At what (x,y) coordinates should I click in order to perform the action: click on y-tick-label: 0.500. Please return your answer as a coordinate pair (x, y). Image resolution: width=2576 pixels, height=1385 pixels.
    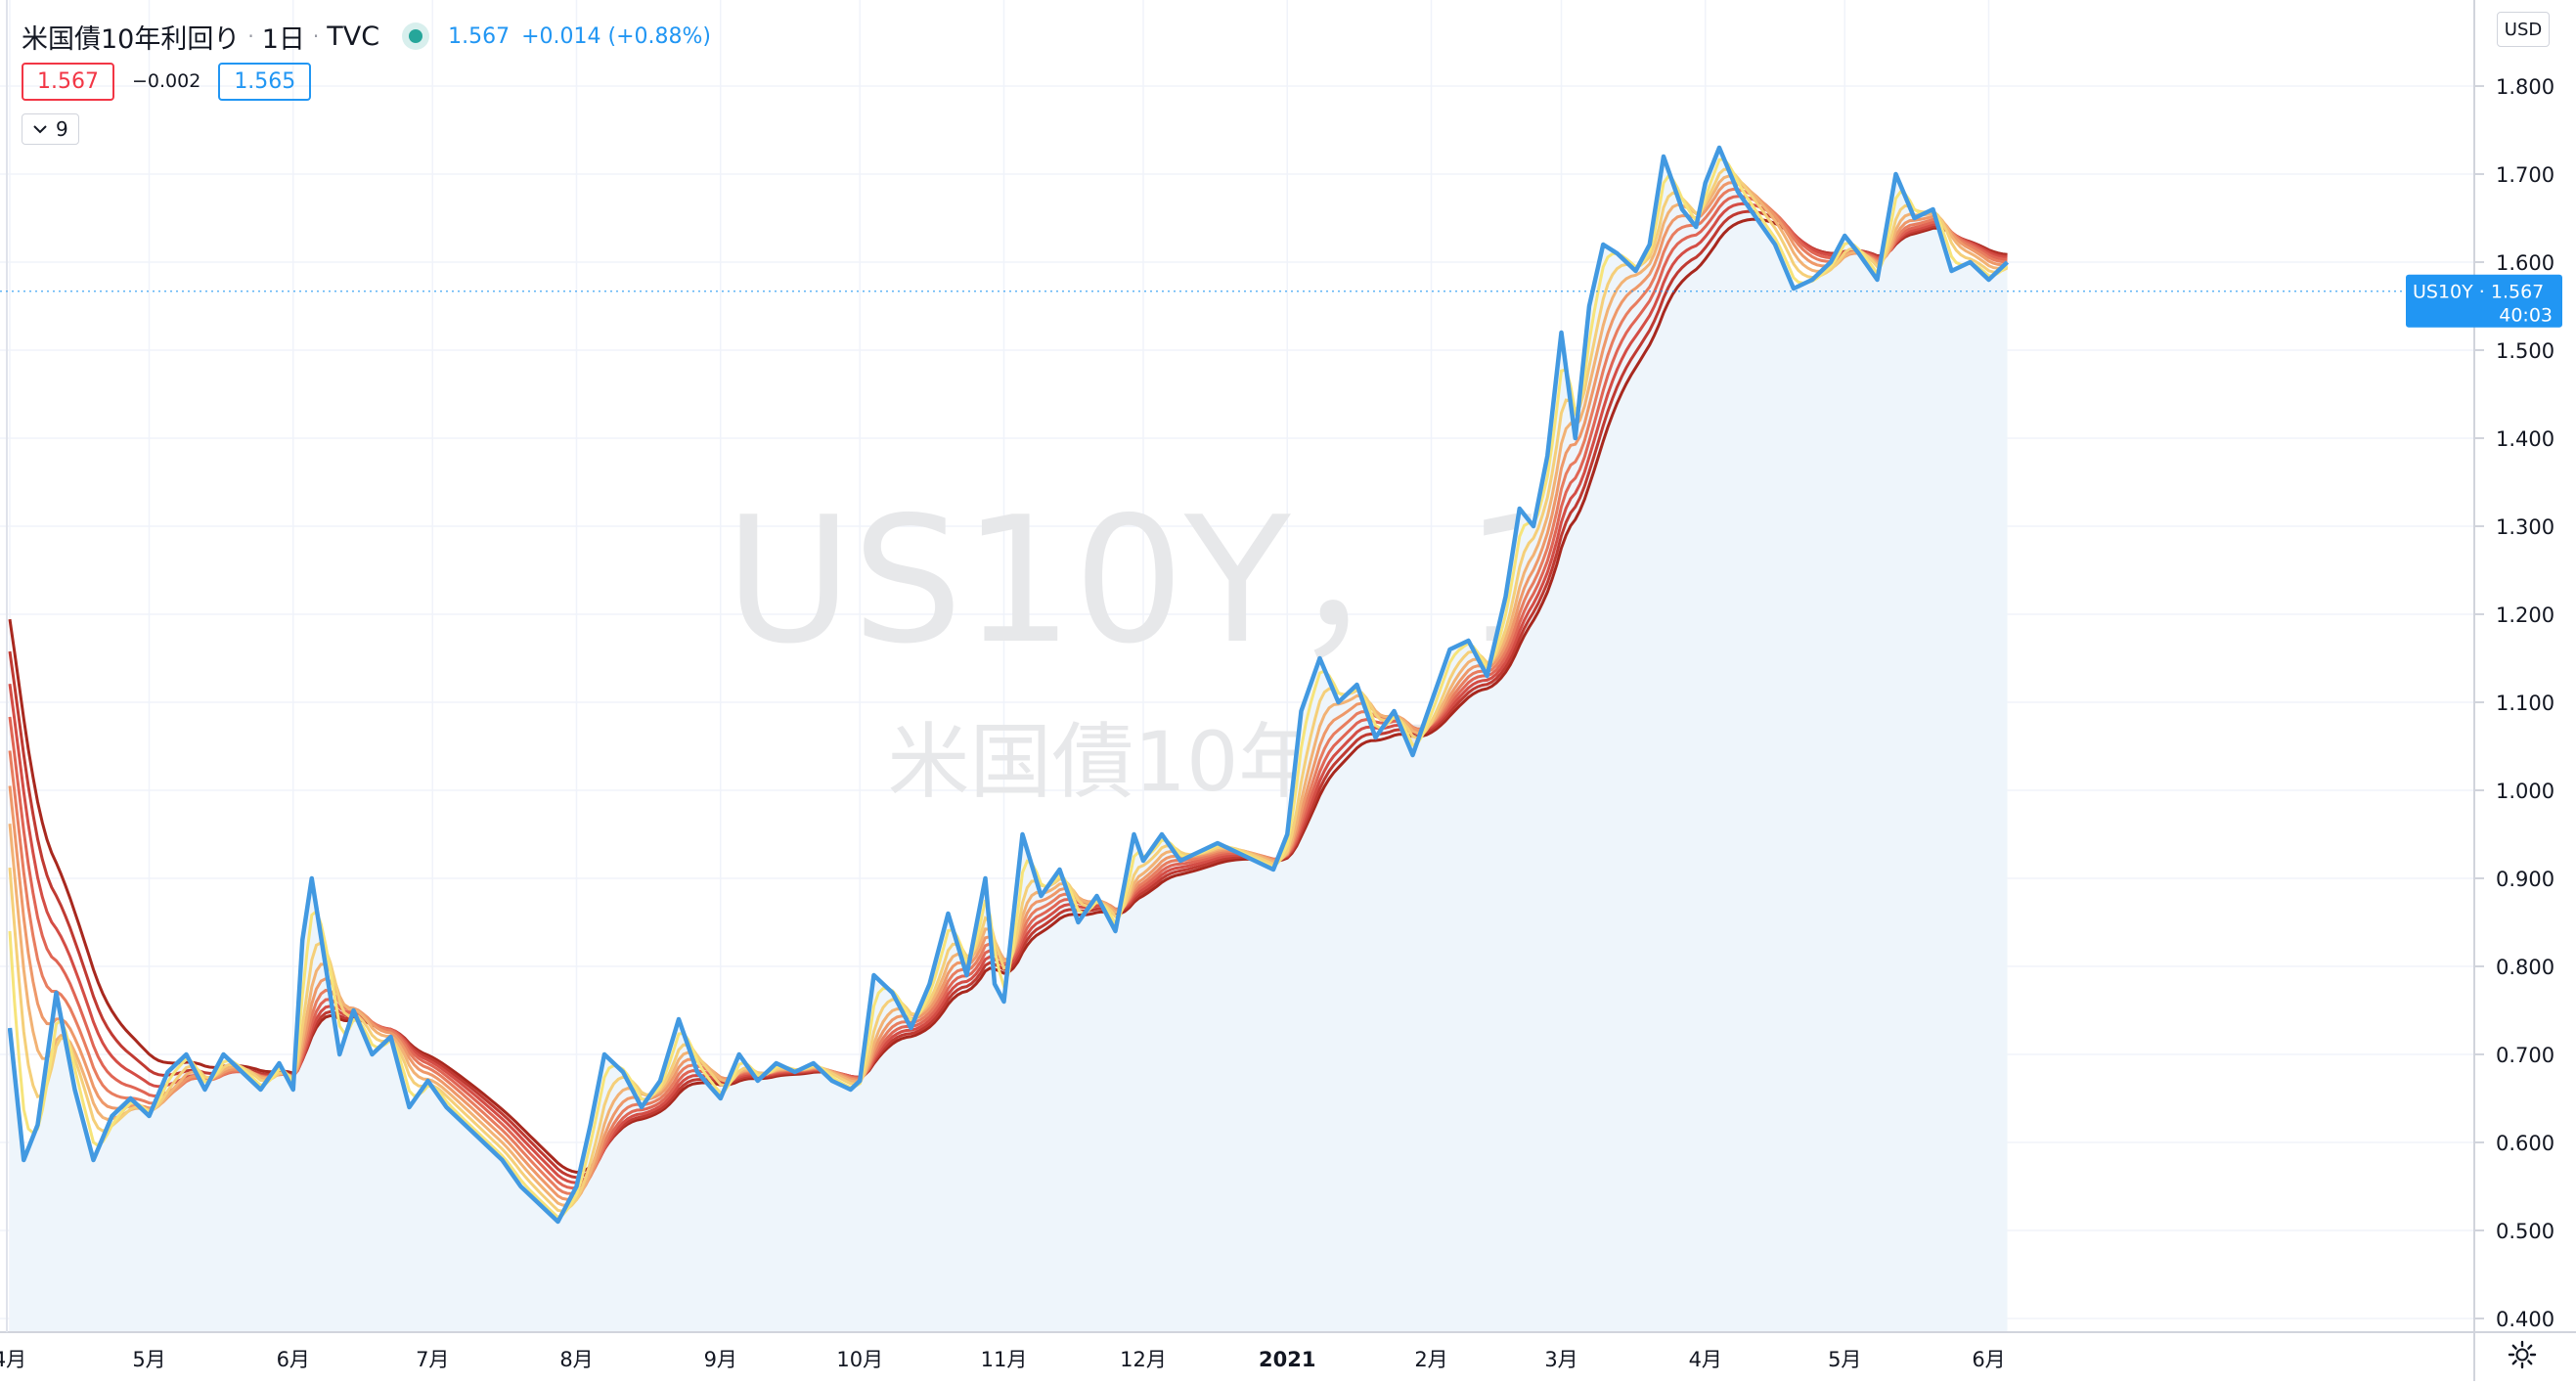
    Looking at the image, I should click on (2525, 1232).